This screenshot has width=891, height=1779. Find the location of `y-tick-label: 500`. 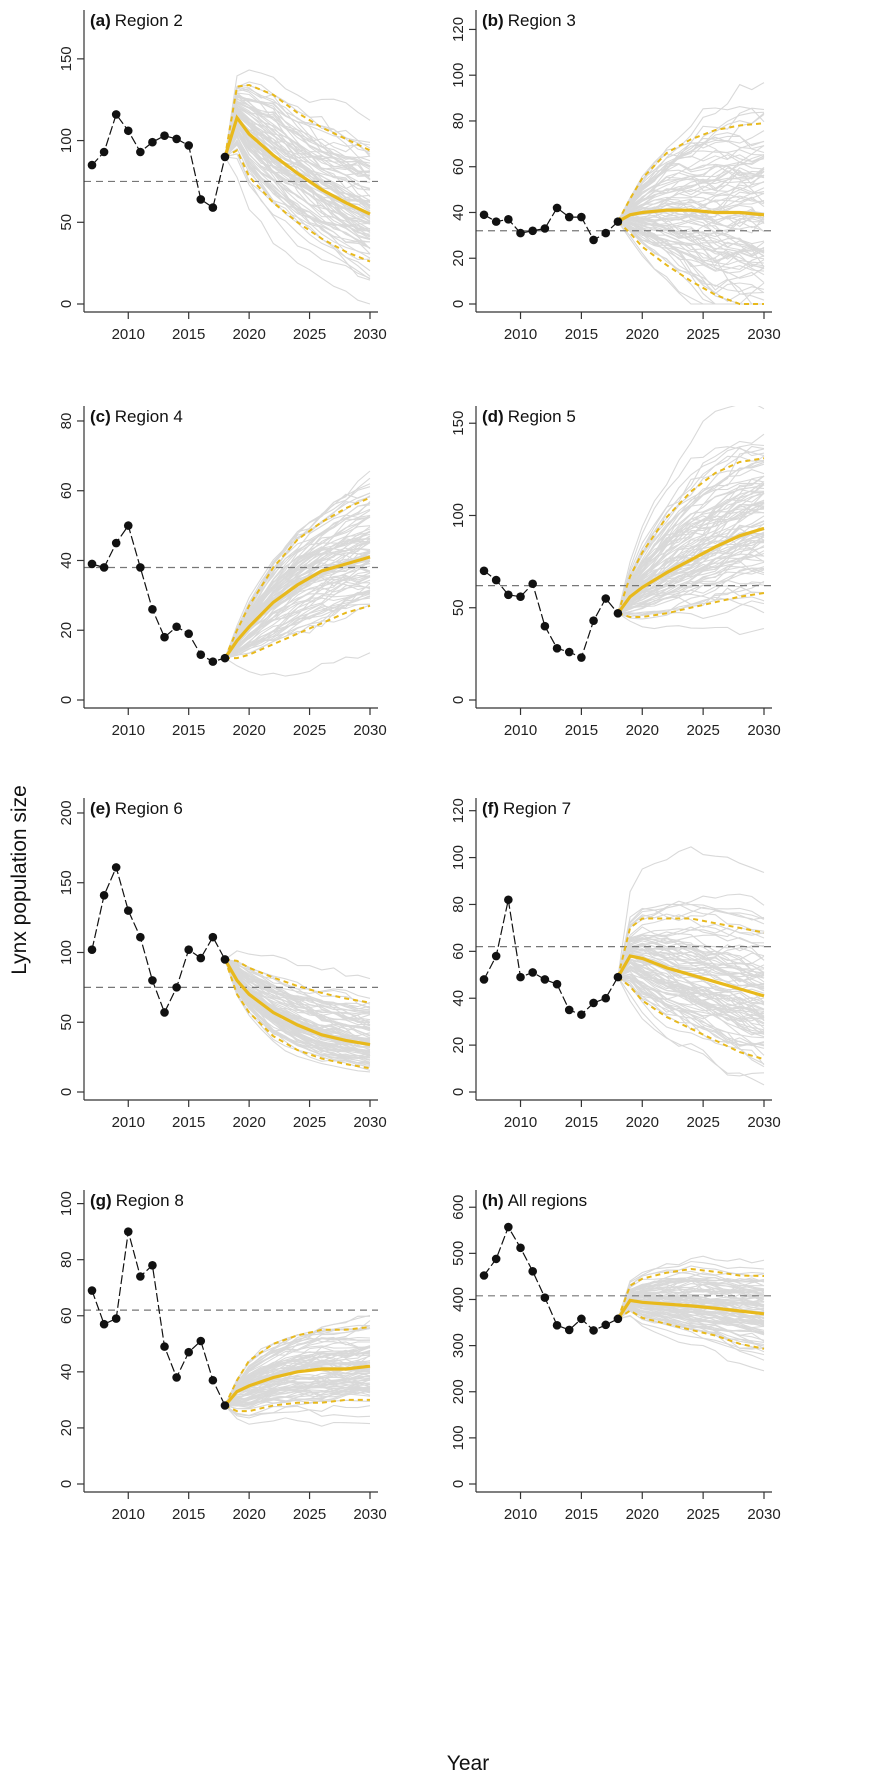

y-tick-label: 500 is located at coordinates (458, 1253).